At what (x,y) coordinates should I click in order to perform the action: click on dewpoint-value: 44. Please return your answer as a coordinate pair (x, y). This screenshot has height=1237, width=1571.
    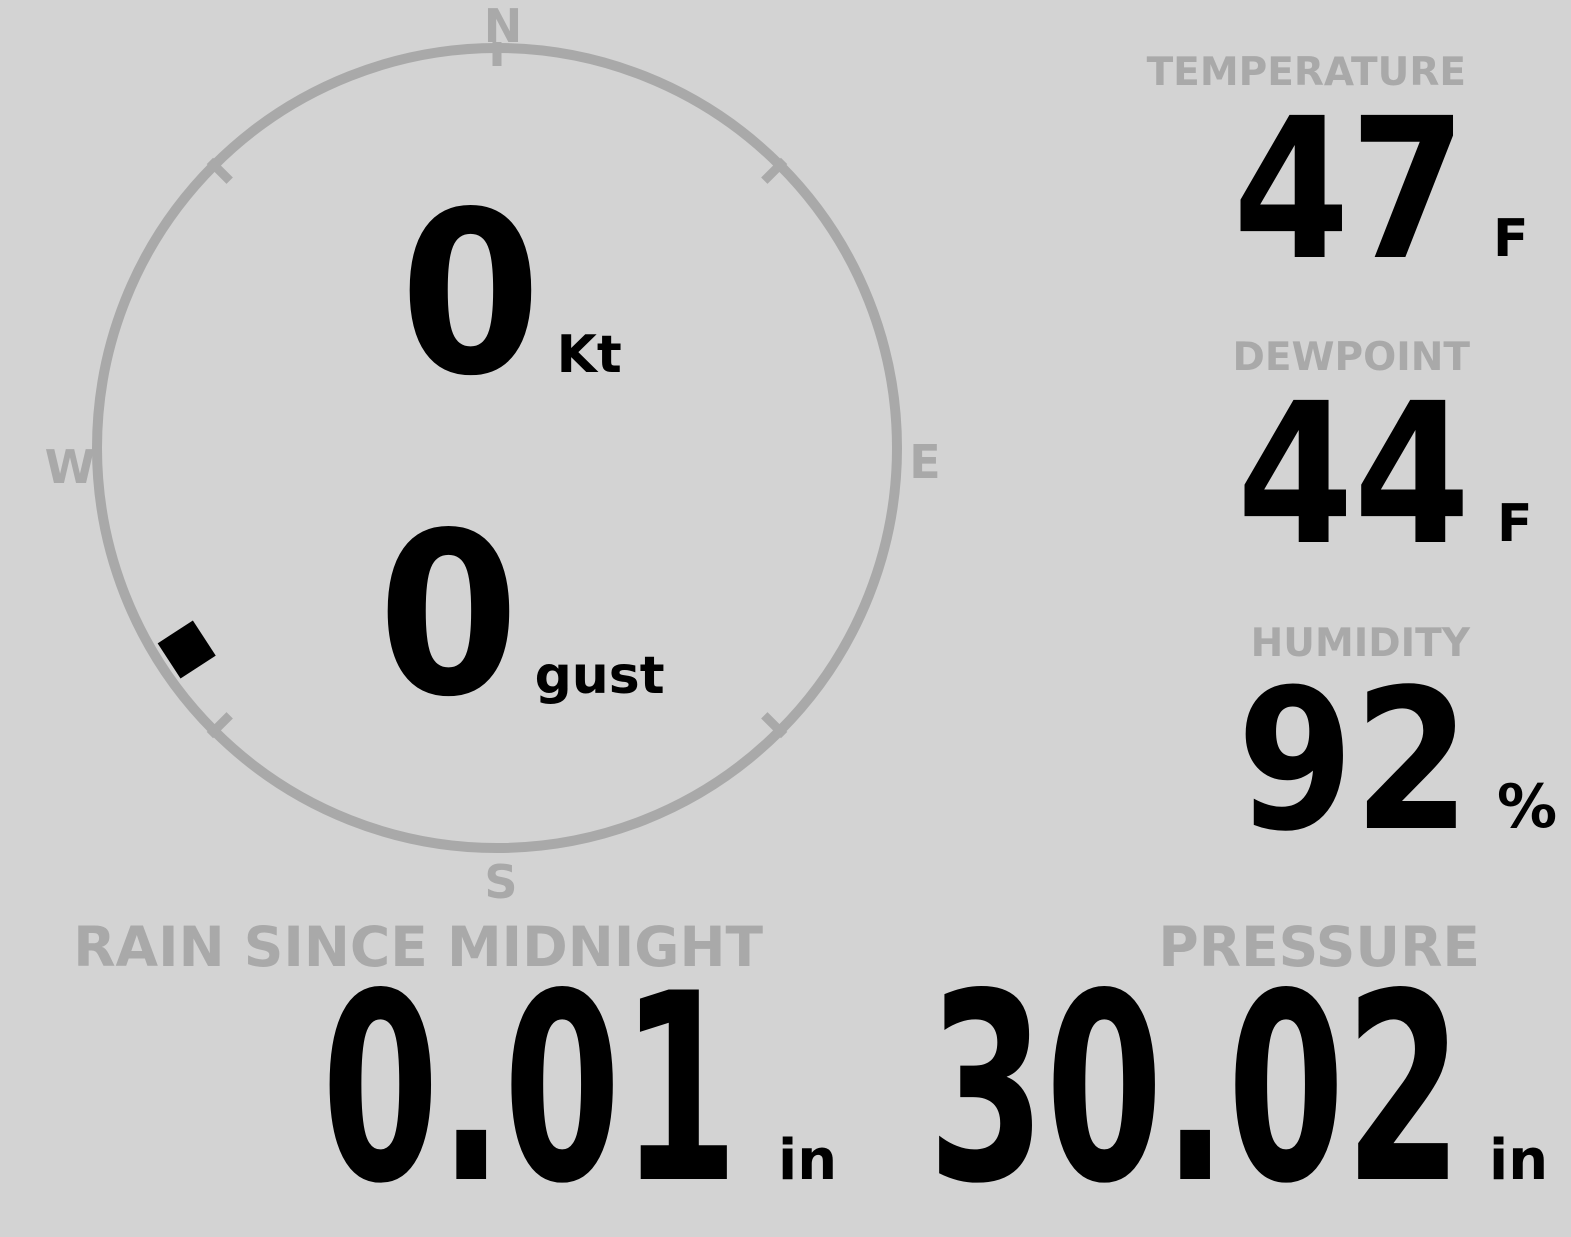
    Looking at the image, I should click on (1353, 474).